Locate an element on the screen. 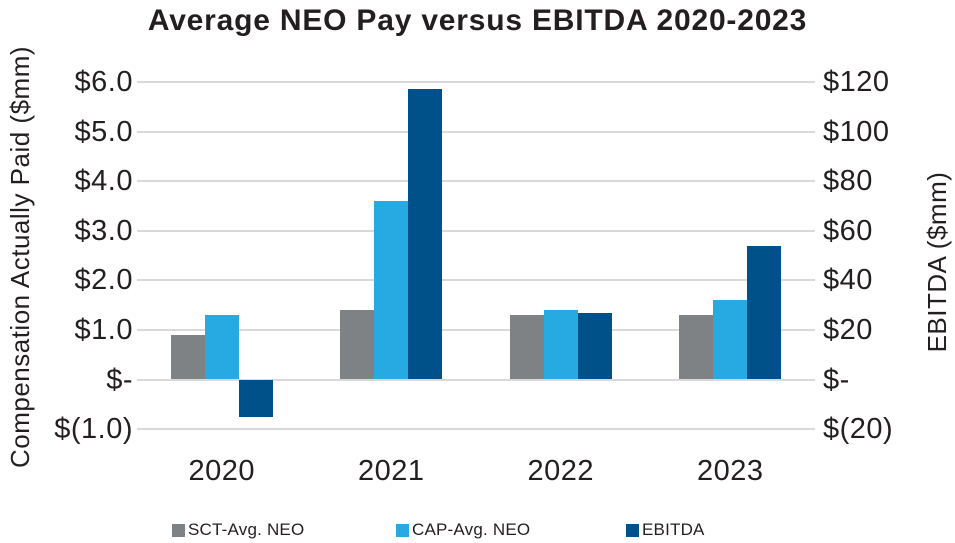 The image size is (955, 543). left-axis-tick-label: $- is located at coordinates (119, 379).